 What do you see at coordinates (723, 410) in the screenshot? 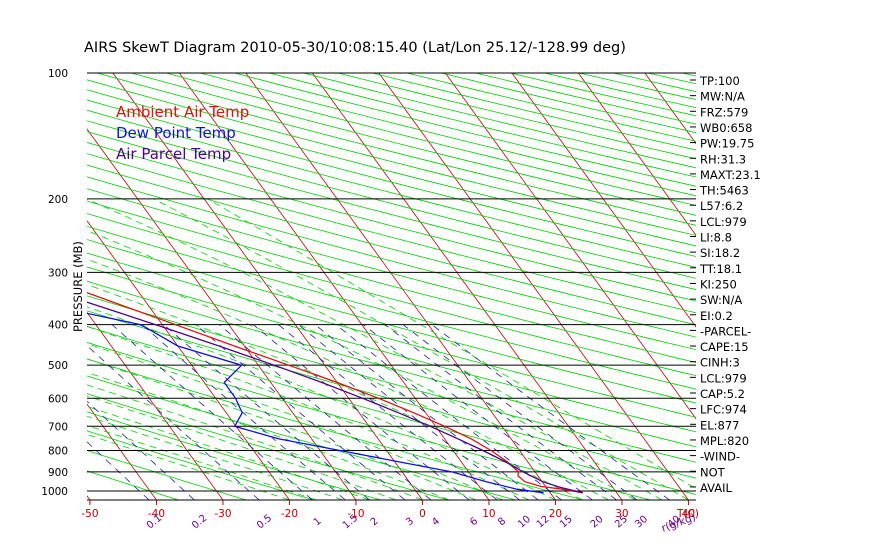
I see `index-label: LFC:974` at bounding box center [723, 410].